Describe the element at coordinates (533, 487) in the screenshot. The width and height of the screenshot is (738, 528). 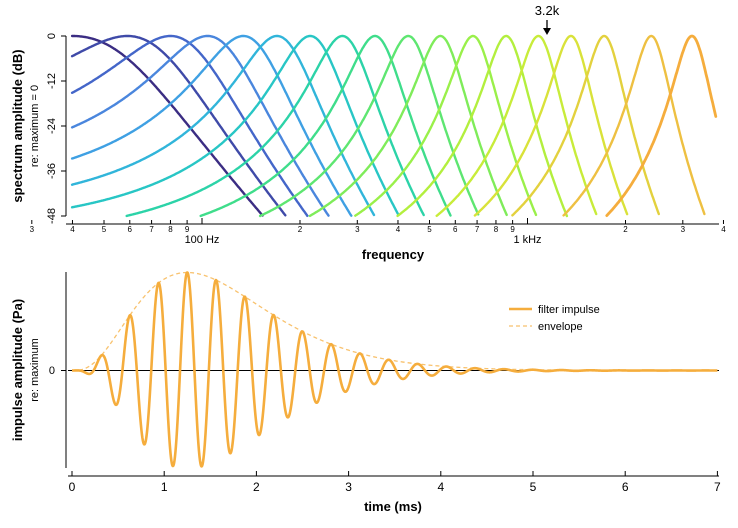
I see `impulse-x-tick-label: 5` at that location.